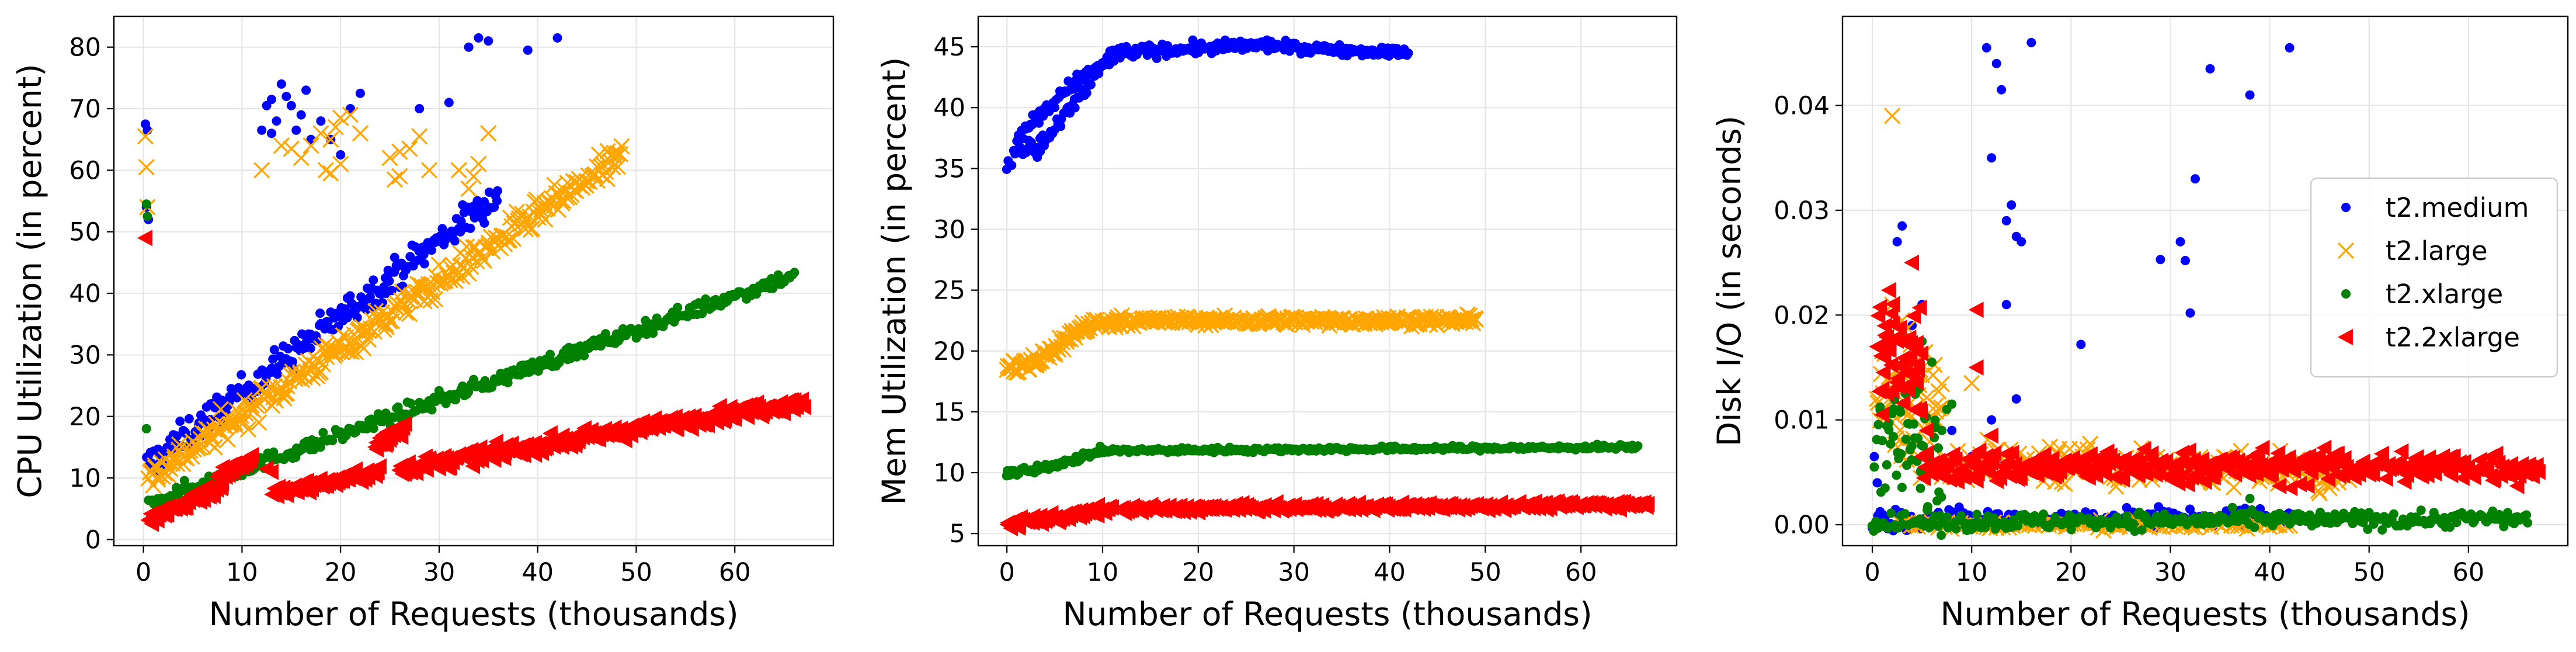  What do you see at coordinates (93, 539) in the screenshot?
I see `y-tick-label: 0` at bounding box center [93, 539].